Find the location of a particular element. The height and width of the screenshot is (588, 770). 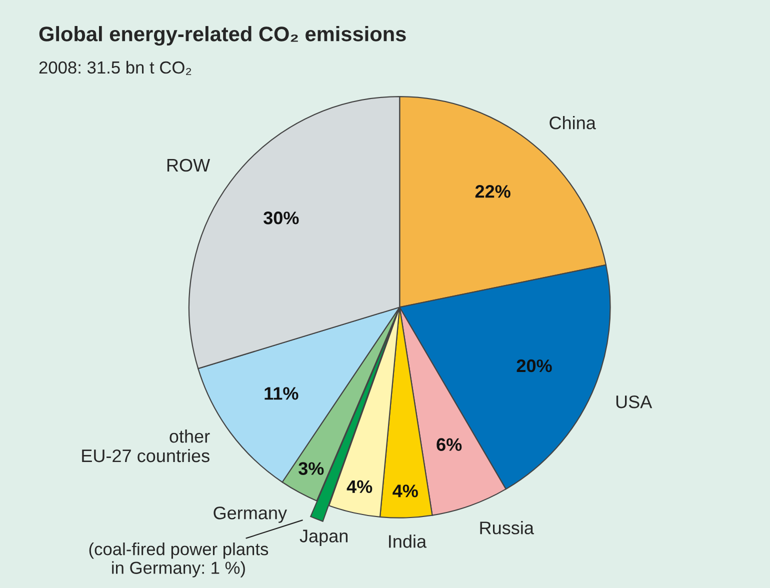

data-label: 11% is located at coordinates (281, 393).